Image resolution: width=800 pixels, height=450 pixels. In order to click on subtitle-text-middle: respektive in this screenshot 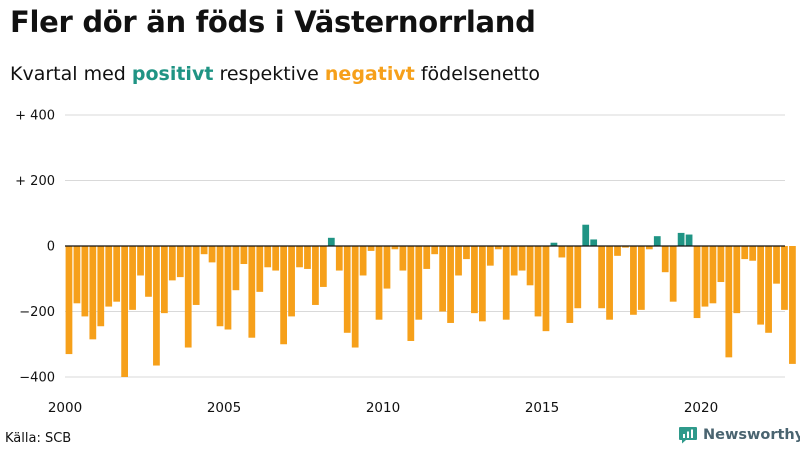, I will do `click(269, 74)`.